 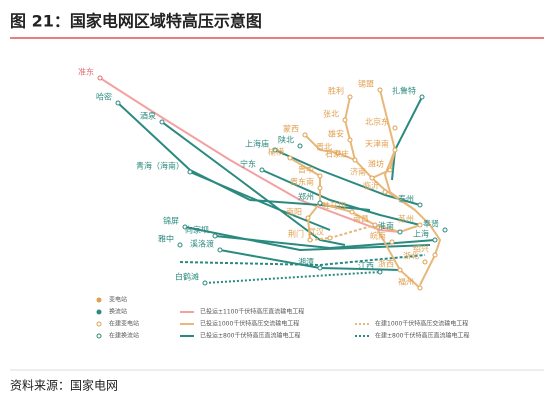 What do you see at coordinates (250, 336) in the screenshot?
I see `legend-label: 已投运±800千伏特高压直流输电工程` at bounding box center [250, 336].